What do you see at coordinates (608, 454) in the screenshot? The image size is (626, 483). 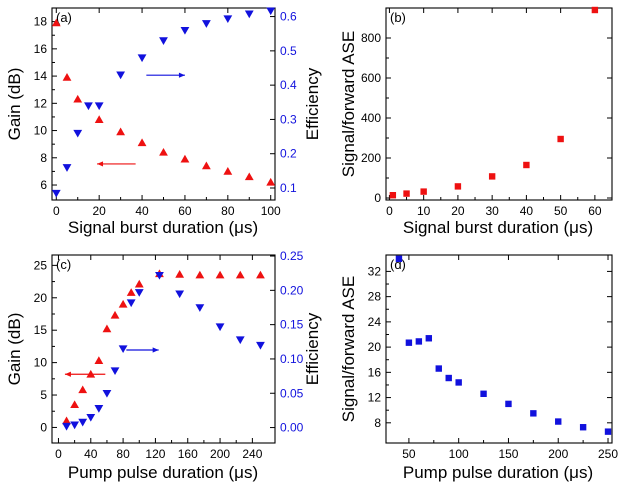 I see `x-tick-label: 250` at bounding box center [608, 454].